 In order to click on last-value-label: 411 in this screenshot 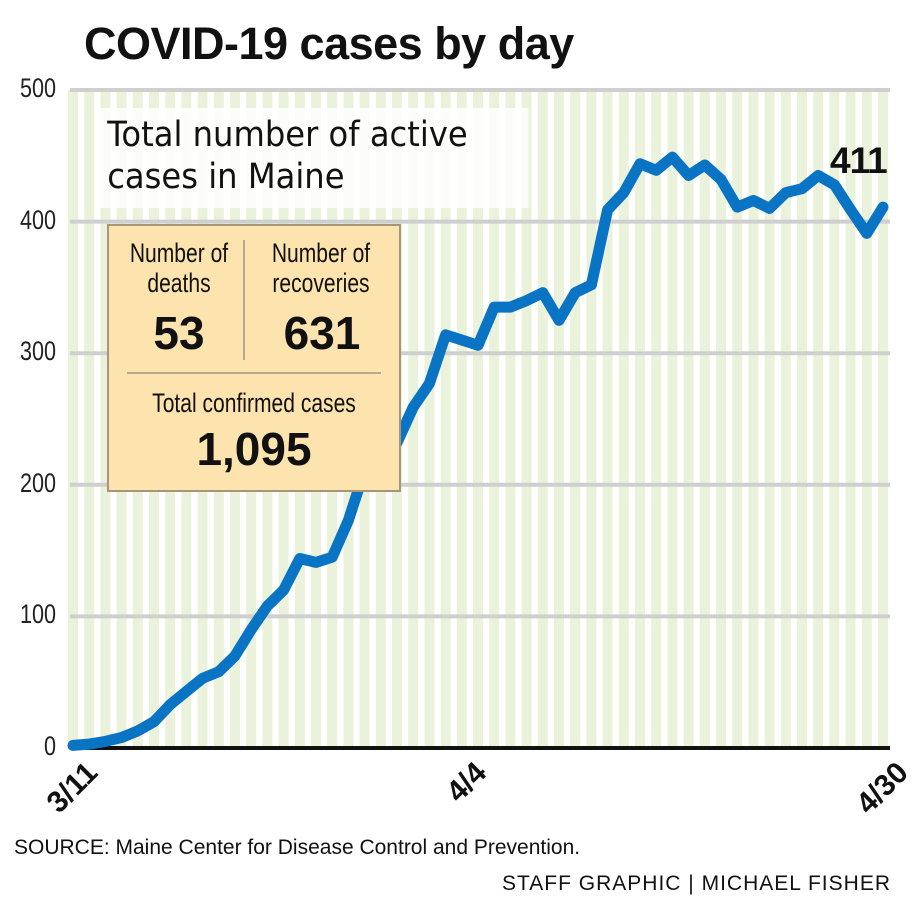, I will do `click(859, 160)`.